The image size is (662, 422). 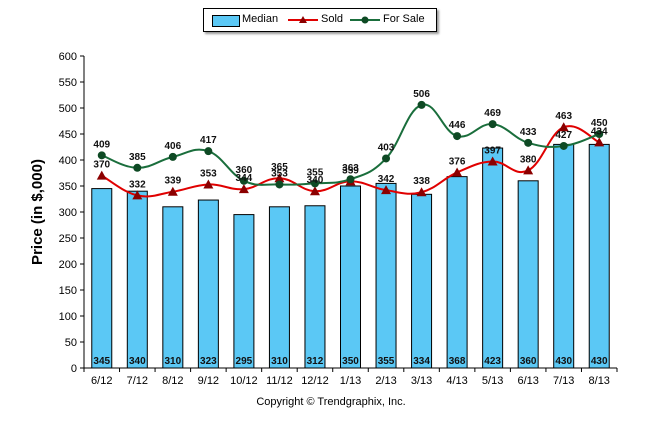 I want to click on sold-data-label: 342, so click(x=386, y=179).